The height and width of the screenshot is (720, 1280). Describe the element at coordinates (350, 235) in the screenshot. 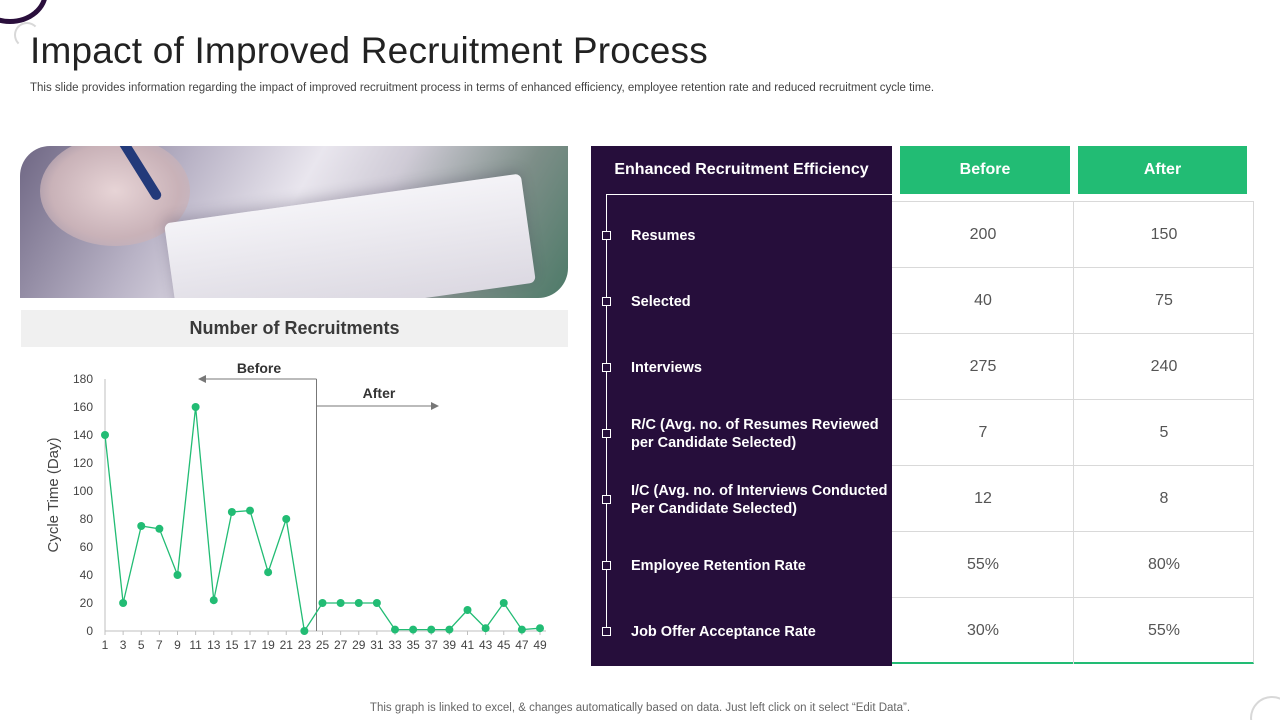

I see `photo-notebook` at that location.